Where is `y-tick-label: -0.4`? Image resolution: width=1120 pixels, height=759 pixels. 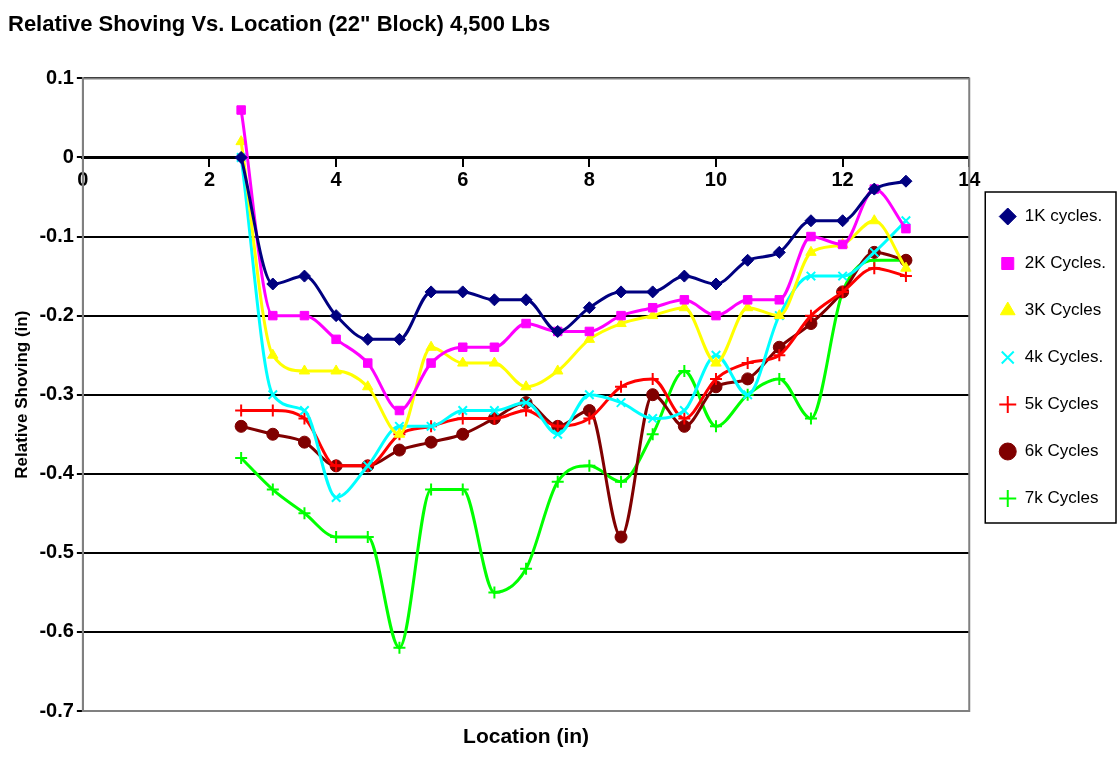 y-tick-label: -0.4 is located at coordinates (57, 472).